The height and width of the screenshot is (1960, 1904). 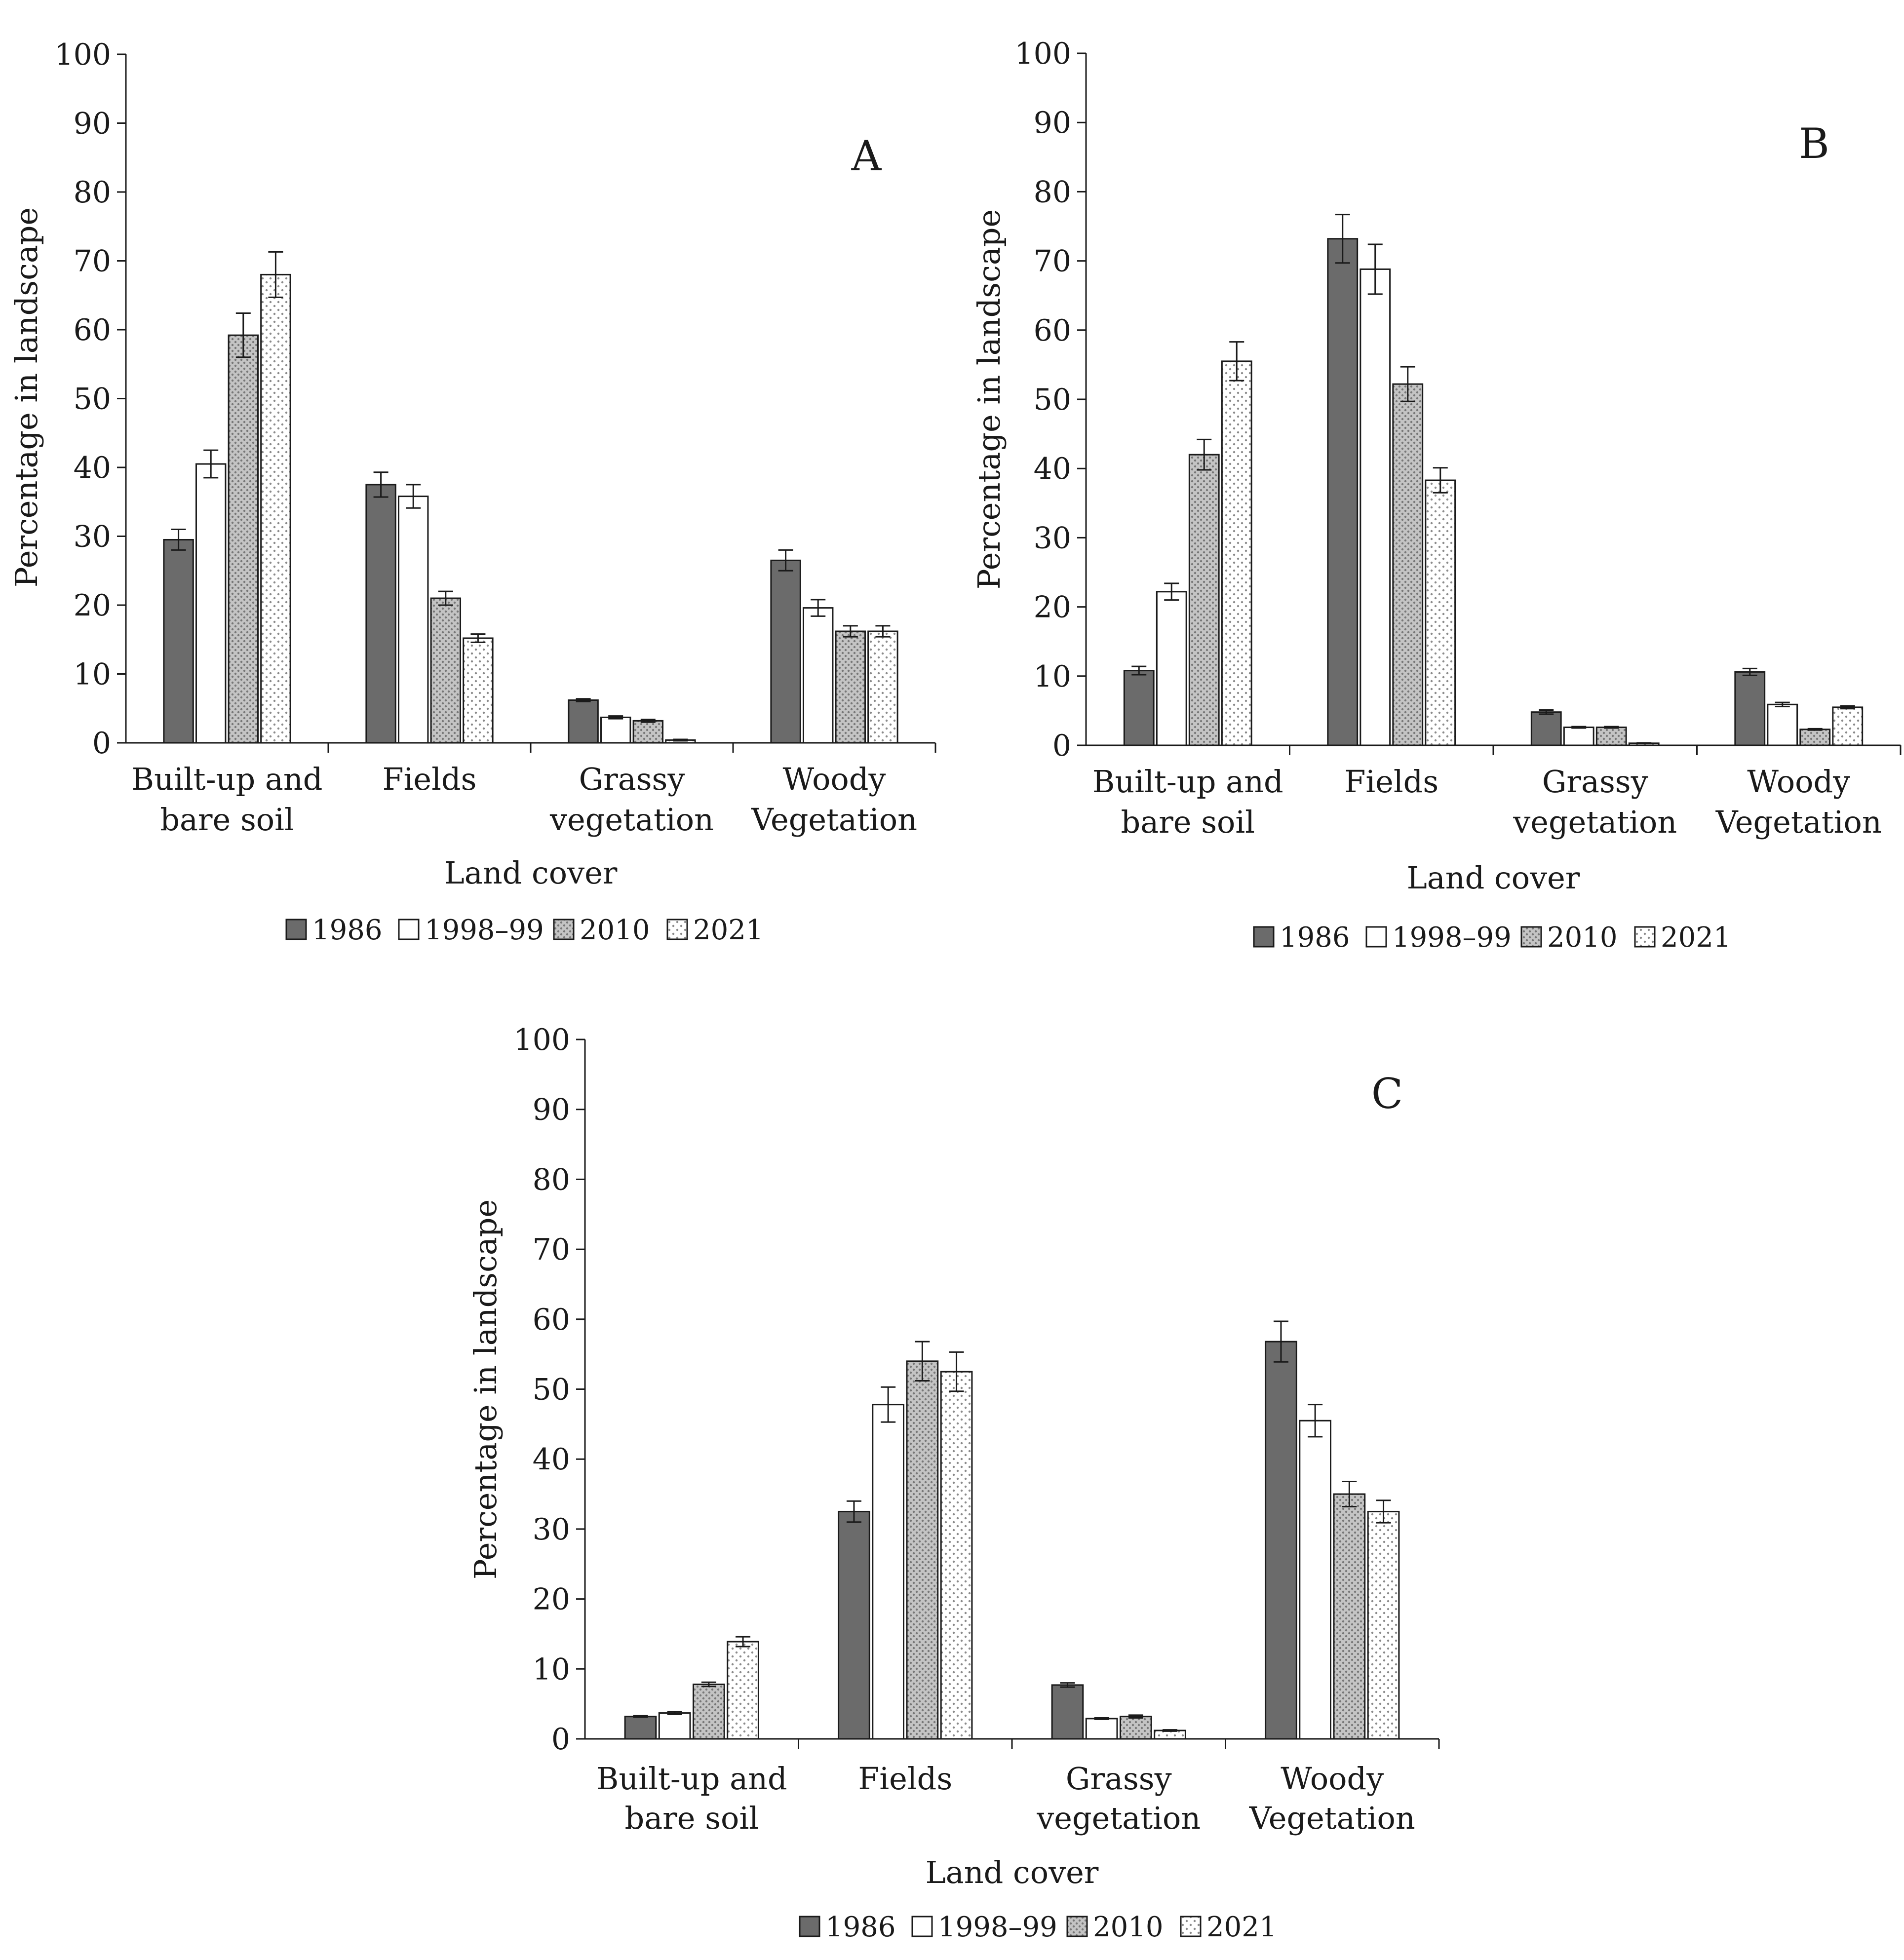 What do you see at coordinates (1316, 1580) in the screenshot?
I see `bar-1998-99-woody-vegetation` at bounding box center [1316, 1580].